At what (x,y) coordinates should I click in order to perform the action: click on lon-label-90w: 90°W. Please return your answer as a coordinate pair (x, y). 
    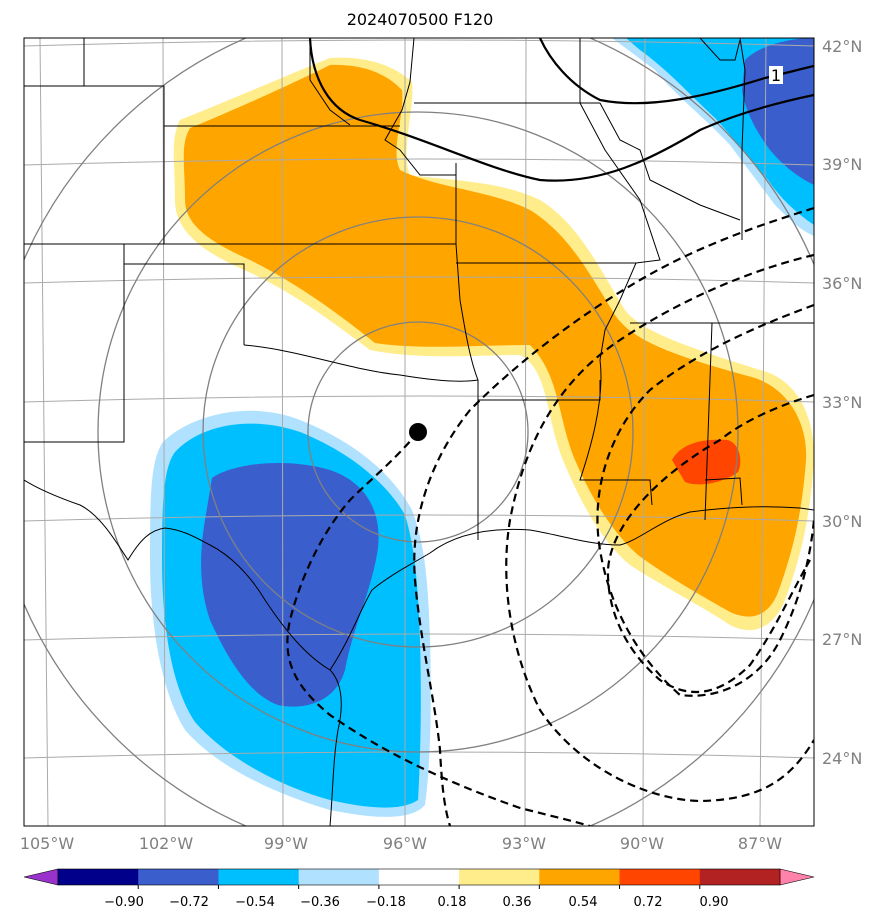
    Looking at the image, I should click on (642, 843).